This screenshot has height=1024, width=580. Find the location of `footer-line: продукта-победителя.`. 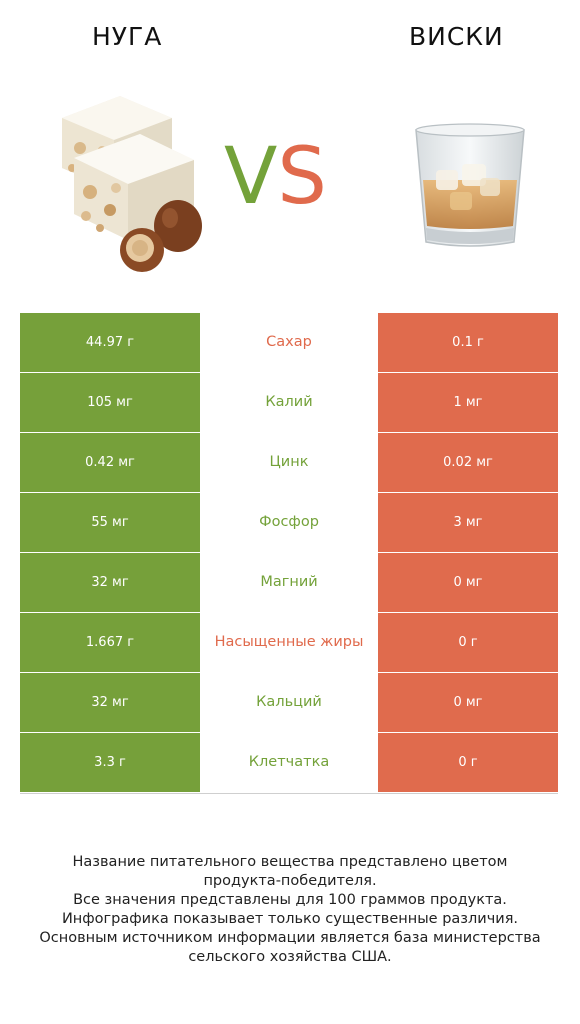

footer-line: продукта-победителя. is located at coordinates (290, 881).